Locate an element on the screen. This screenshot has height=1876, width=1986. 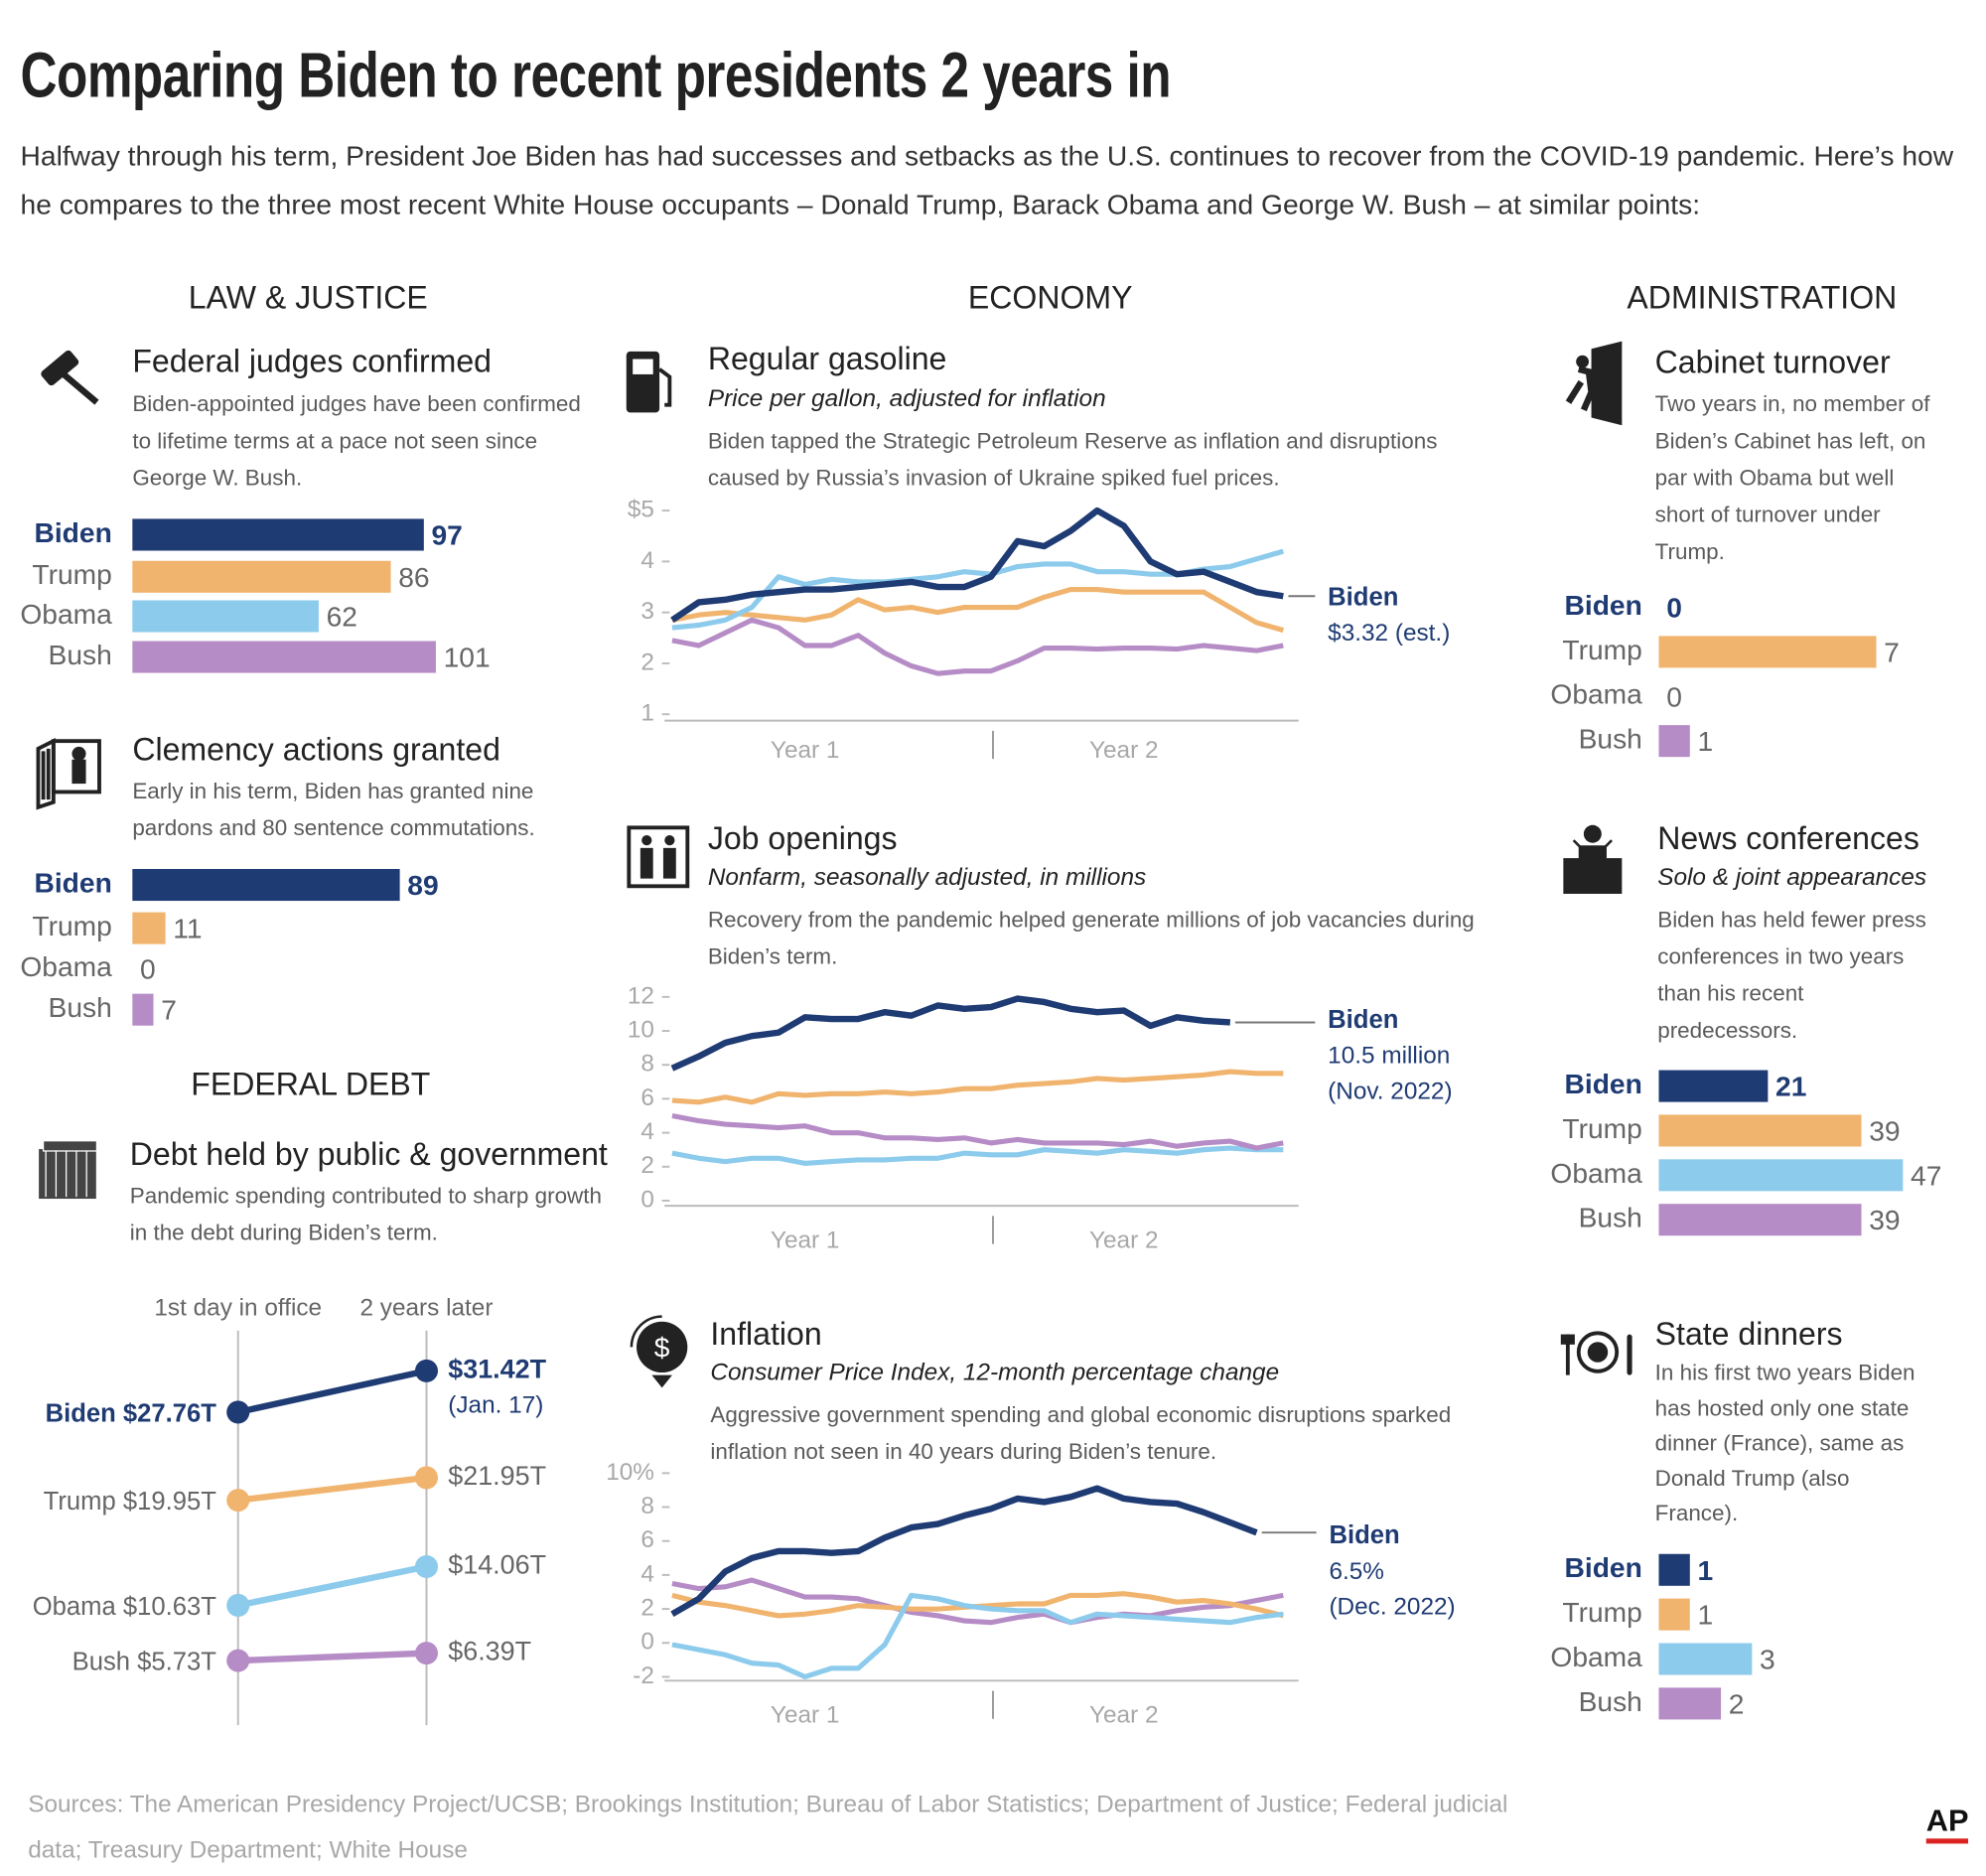
section-heading: LAW & JUSTICE is located at coordinates (308, 298).